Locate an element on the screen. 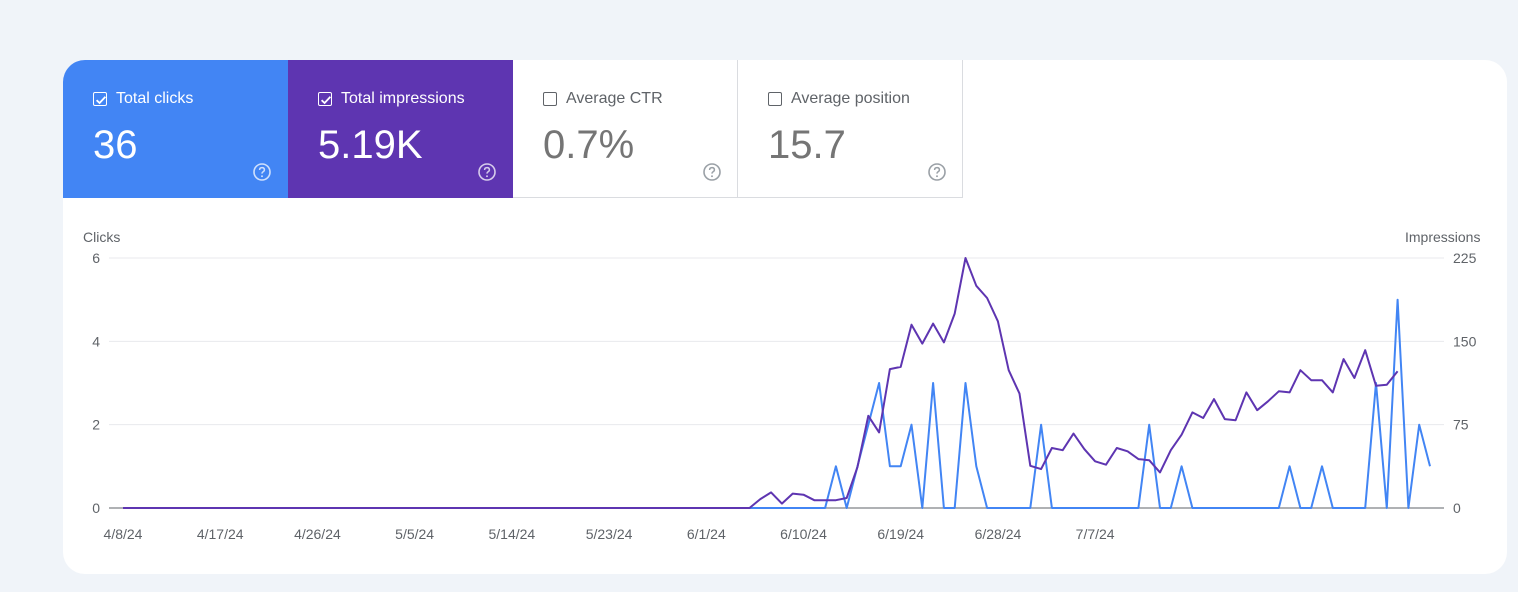 The image size is (1518, 592). total-impressions-checkbox is located at coordinates (325, 99).